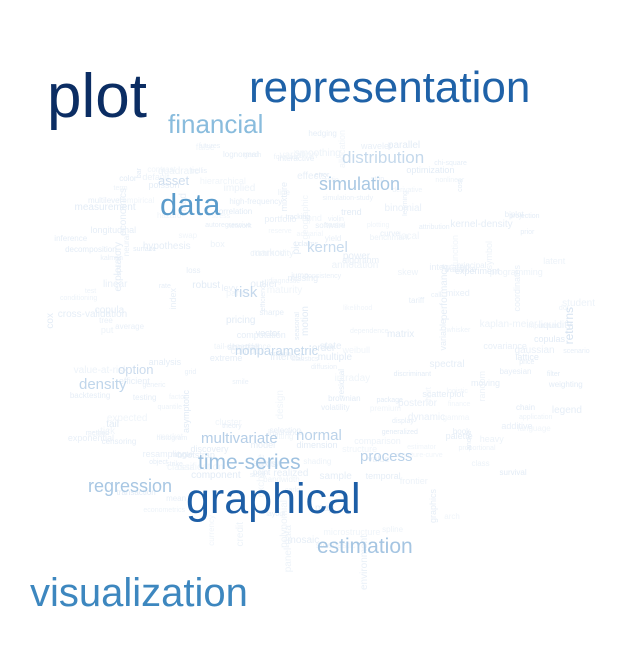  Describe the element at coordinates (130, 486) in the screenshot. I see `word-regression: regression` at that location.